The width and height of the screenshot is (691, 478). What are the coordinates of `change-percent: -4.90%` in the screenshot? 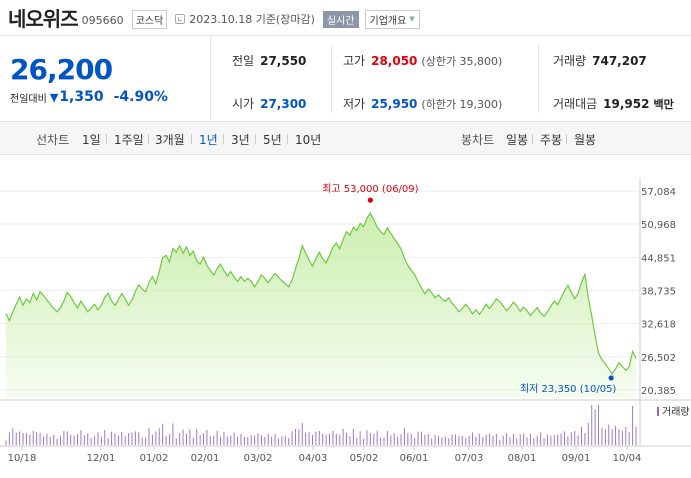 It's located at (140, 97).